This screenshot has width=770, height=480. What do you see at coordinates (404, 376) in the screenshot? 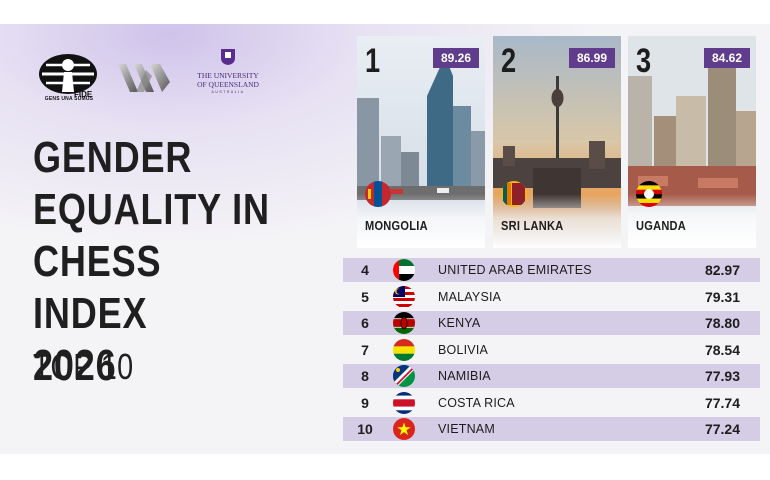
I see `namibia-flag-icon` at bounding box center [404, 376].